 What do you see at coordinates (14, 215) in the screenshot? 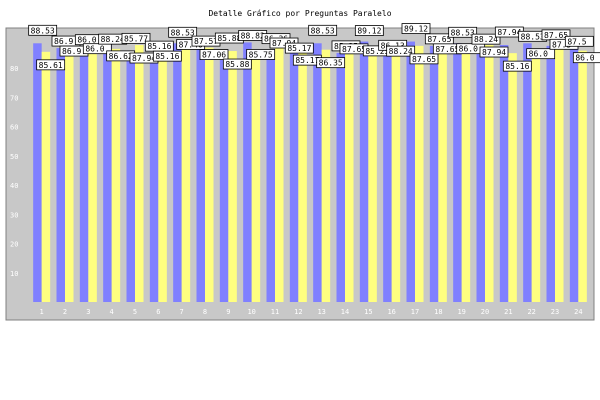
I see `y-tick-label: 30` at bounding box center [14, 215].